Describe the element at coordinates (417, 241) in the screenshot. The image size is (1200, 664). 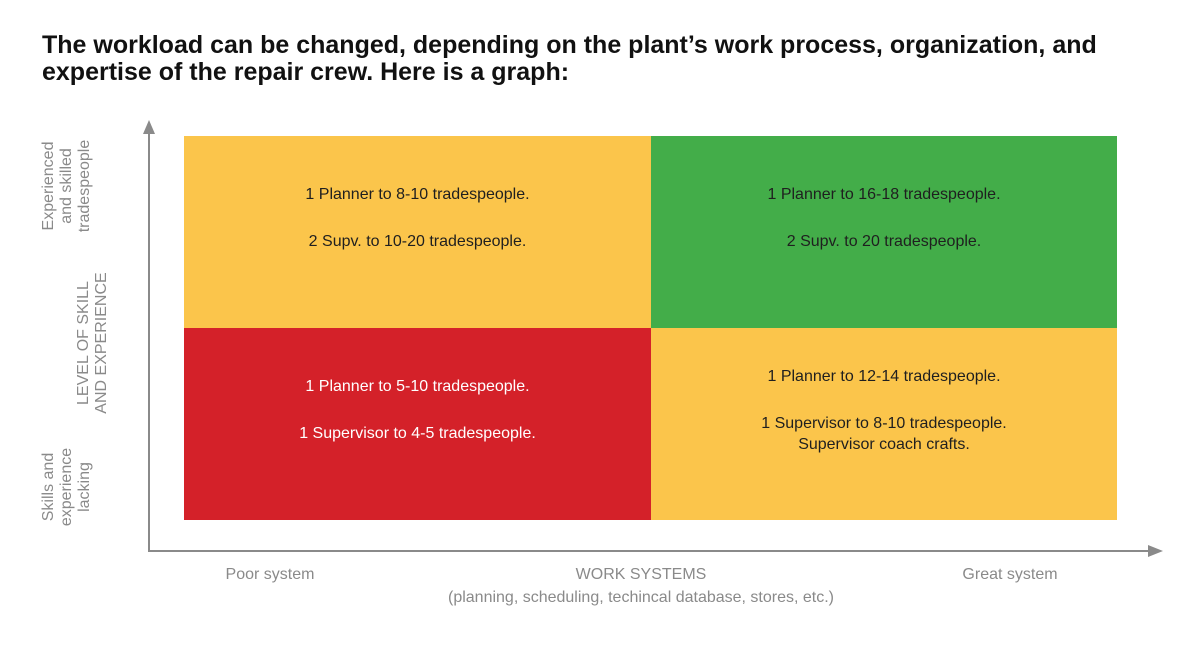
I see `quadrant-top-left-supervisor: 2 Supv. to 10-20 tradespeople.` at that location.